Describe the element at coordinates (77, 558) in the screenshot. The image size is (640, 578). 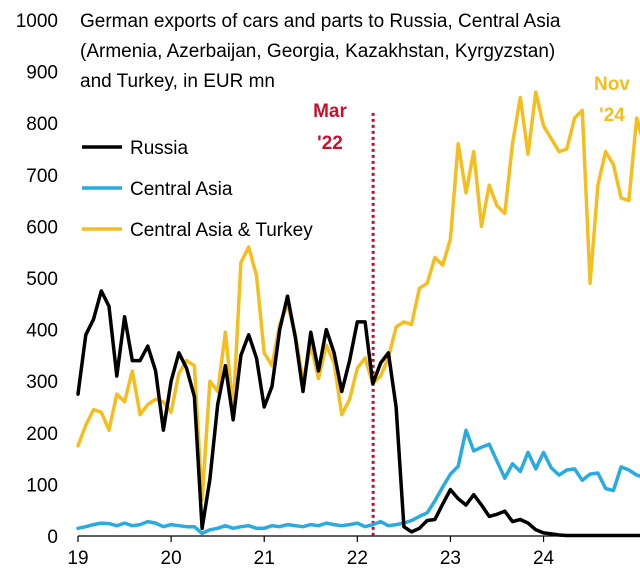
I see `x-tick-label: 19` at that location.